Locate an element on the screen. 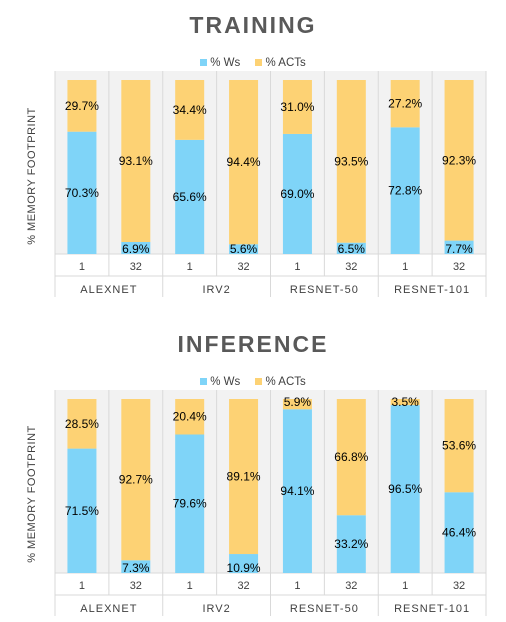  data-label-ws: 10.9% is located at coordinates (244, 568).